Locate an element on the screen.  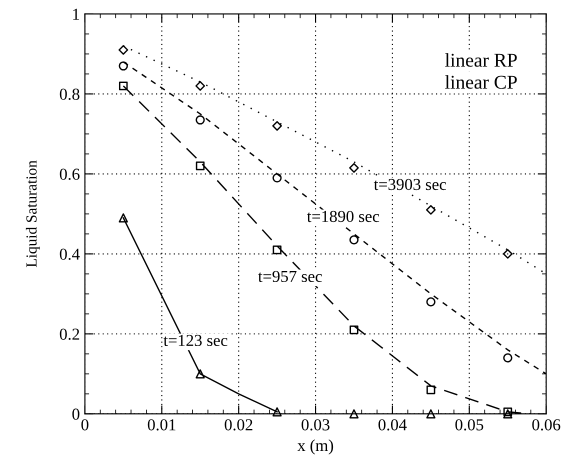
annotation: linear RP is located at coordinates (481, 60).